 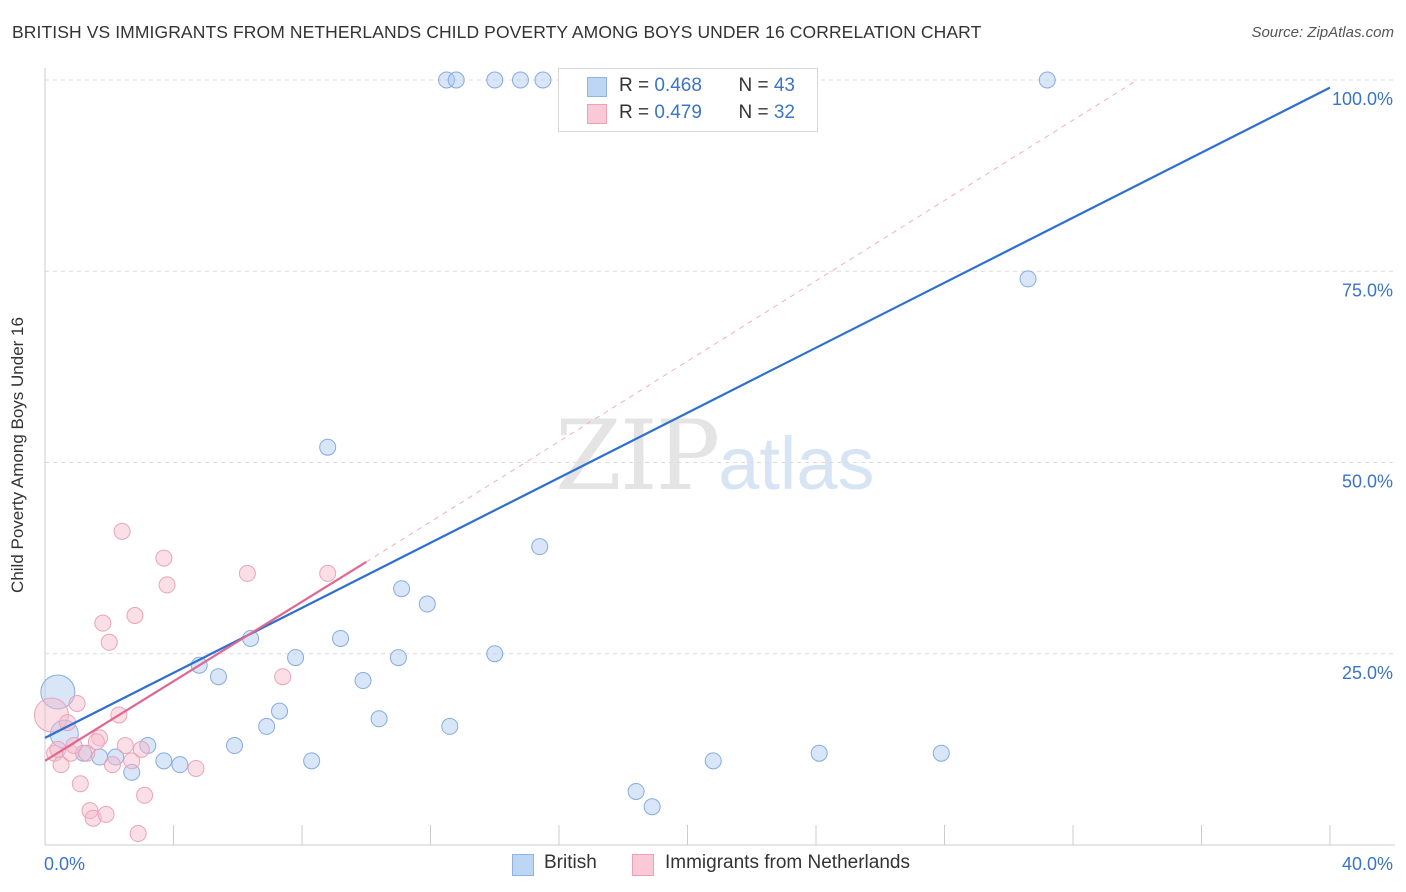 What do you see at coordinates (1367, 673) in the screenshot?
I see `y-tick-label-0: 25.0%` at bounding box center [1367, 673].